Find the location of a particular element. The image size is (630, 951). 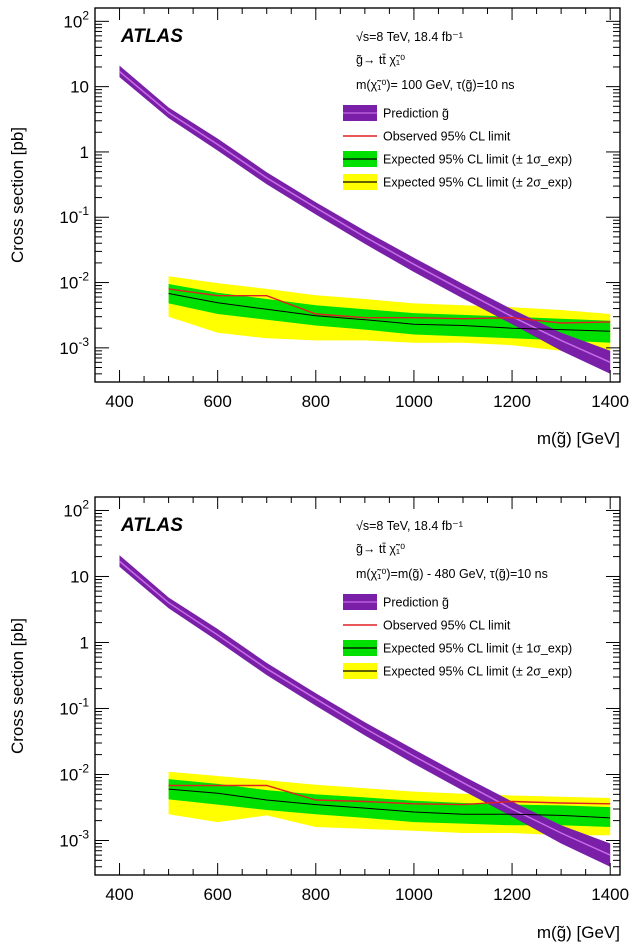

expected-1sigma-band is located at coordinates (389, 313).